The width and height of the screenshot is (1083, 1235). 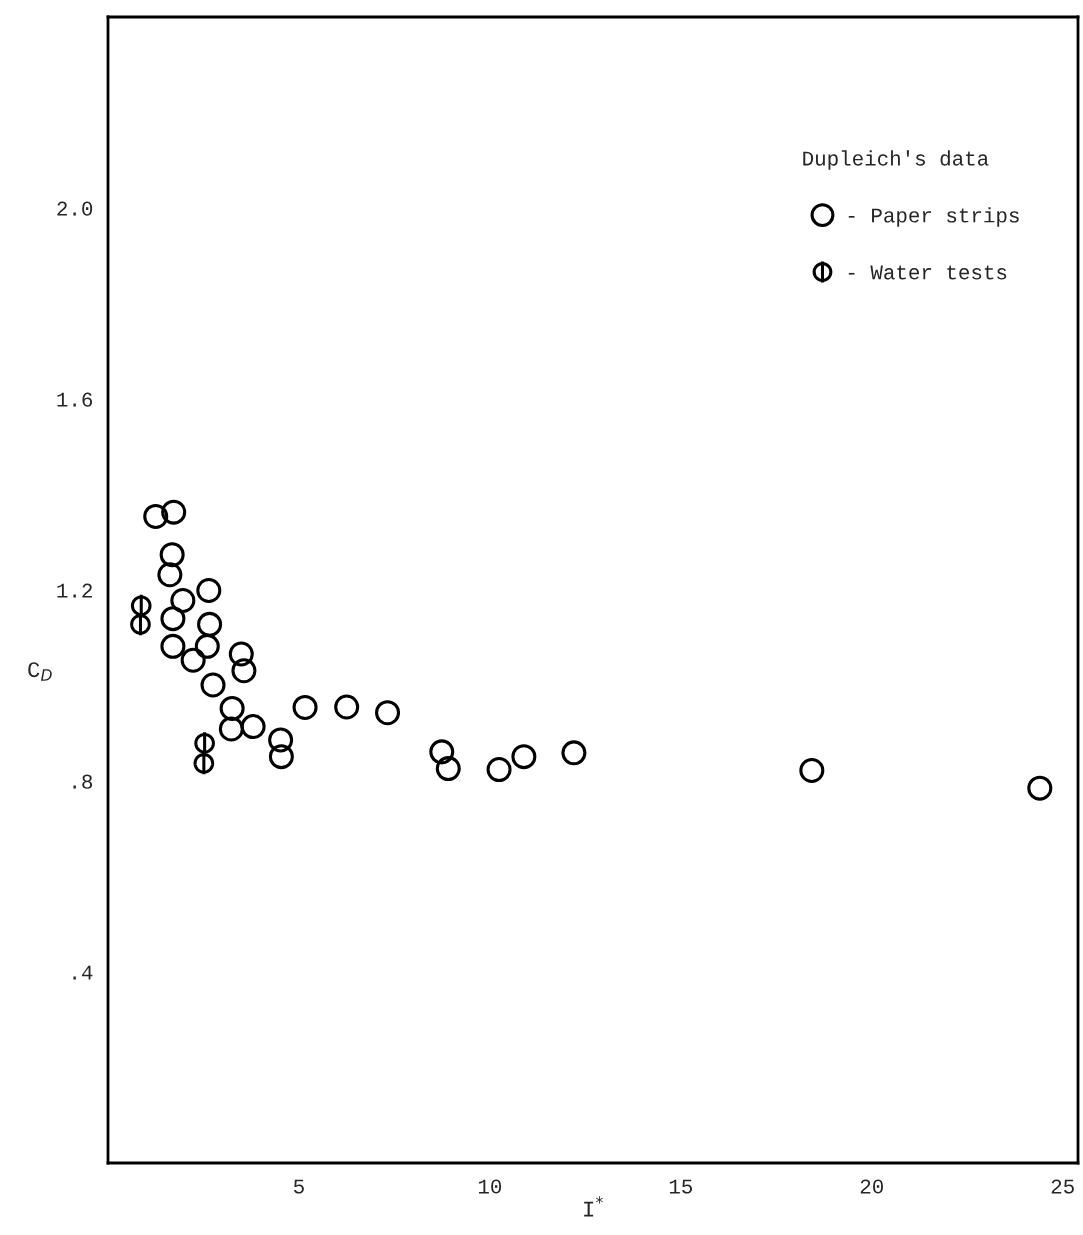 What do you see at coordinates (40, 671) in the screenshot?
I see `y-axis-title: C$_{D}$` at bounding box center [40, 671].